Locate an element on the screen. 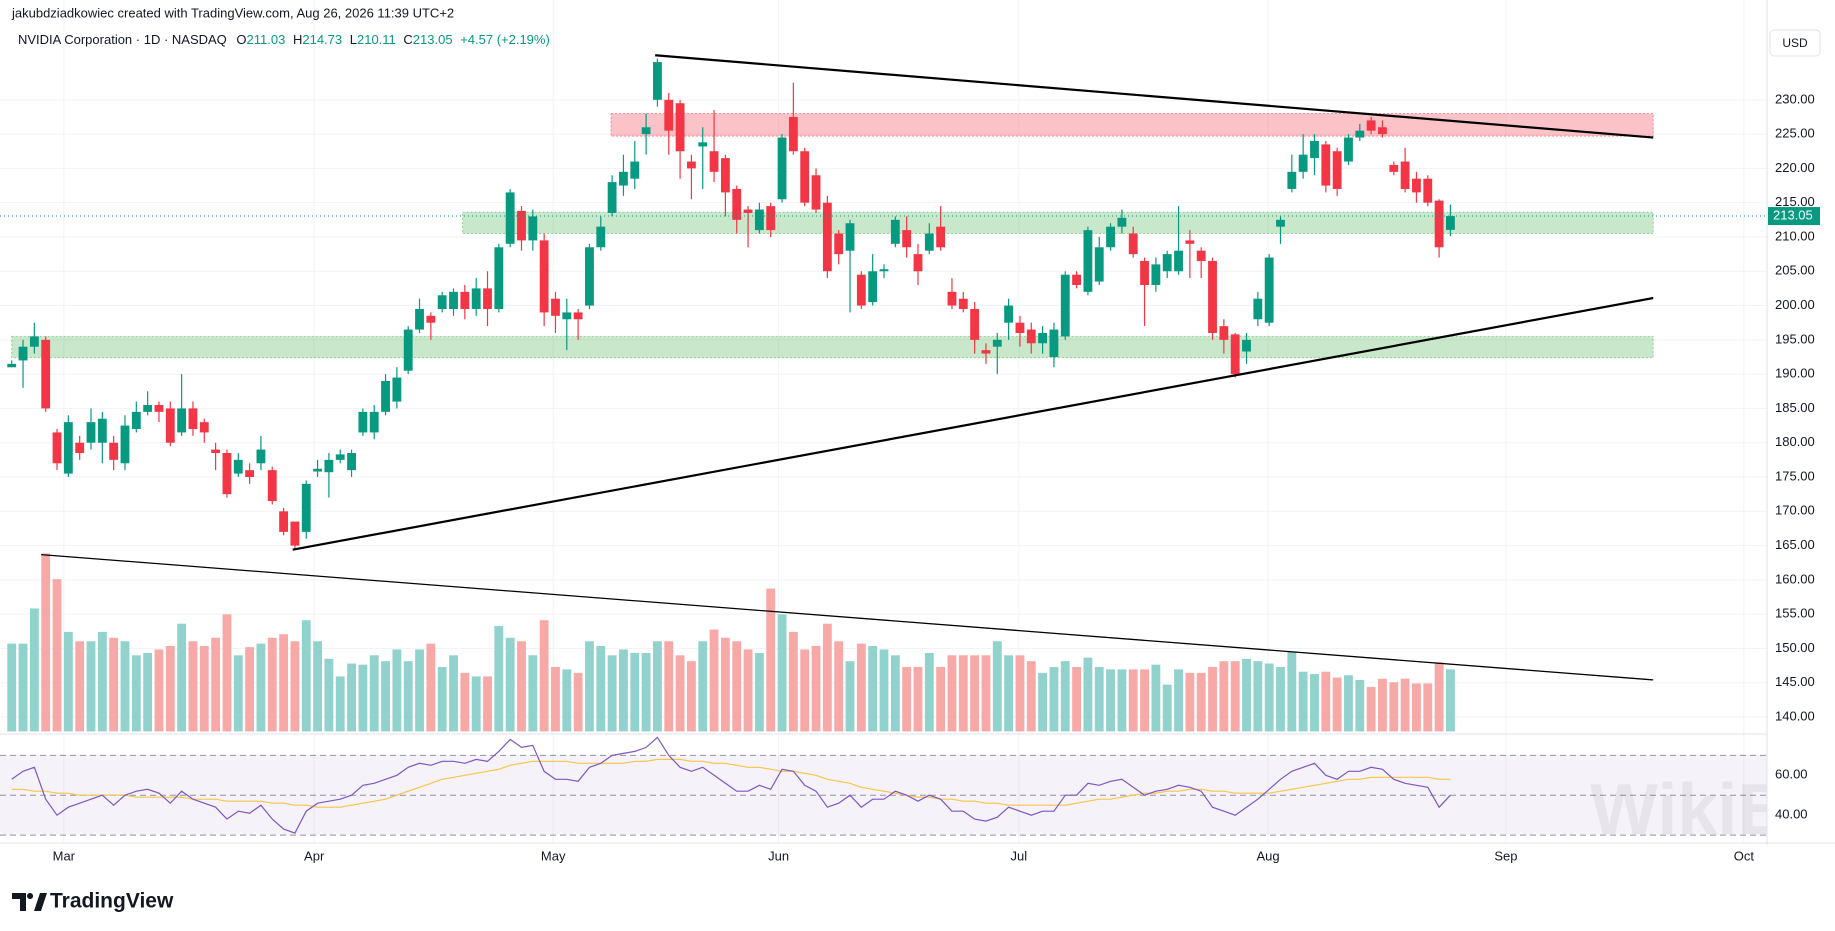  y-tick-label: 150.00 is located at coordinates (1795, 647).